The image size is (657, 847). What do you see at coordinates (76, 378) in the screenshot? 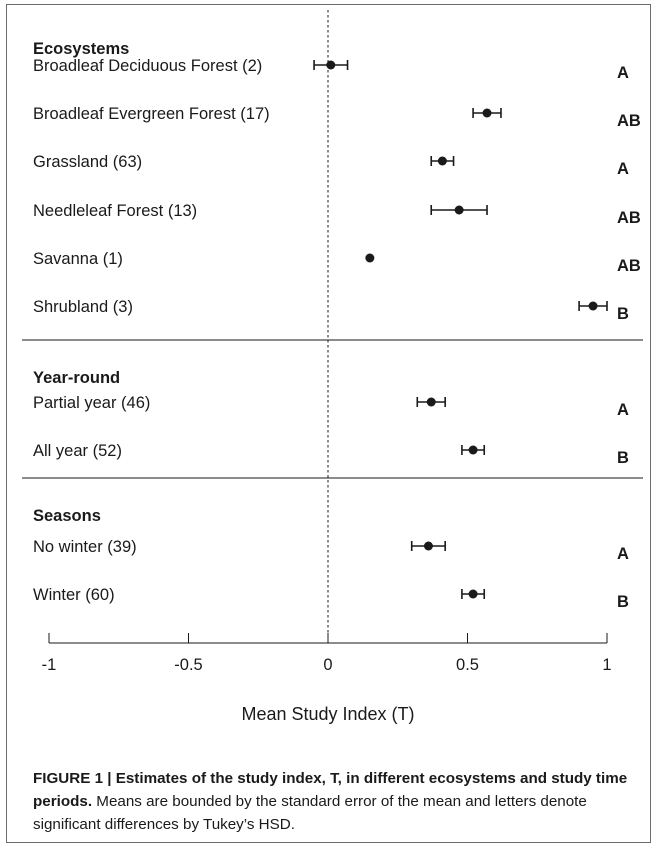
I see `group-heading-1: Year-round` at bounding box center [76, 378].